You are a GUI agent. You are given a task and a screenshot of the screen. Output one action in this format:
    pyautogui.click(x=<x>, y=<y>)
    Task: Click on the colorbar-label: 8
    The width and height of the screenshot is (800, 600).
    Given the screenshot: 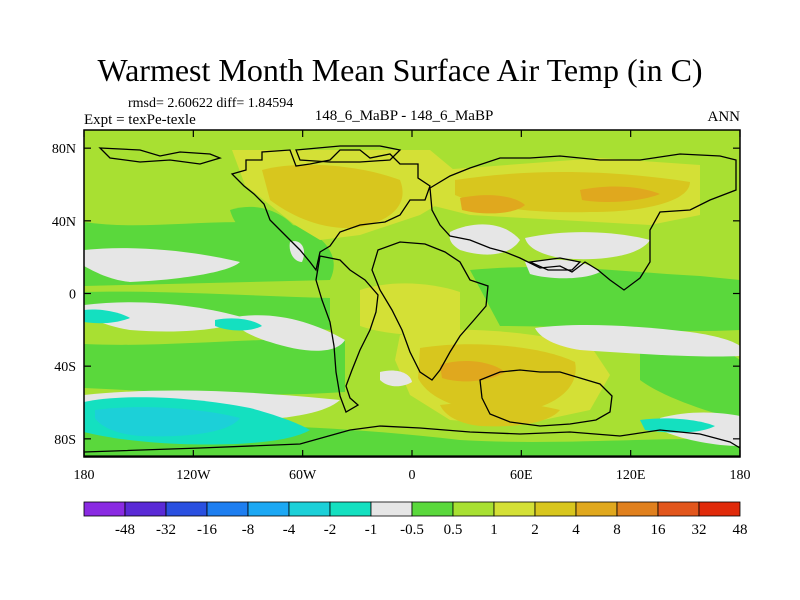 What is the action you would take?
    pyautogui.click(x=617, y=530)
    